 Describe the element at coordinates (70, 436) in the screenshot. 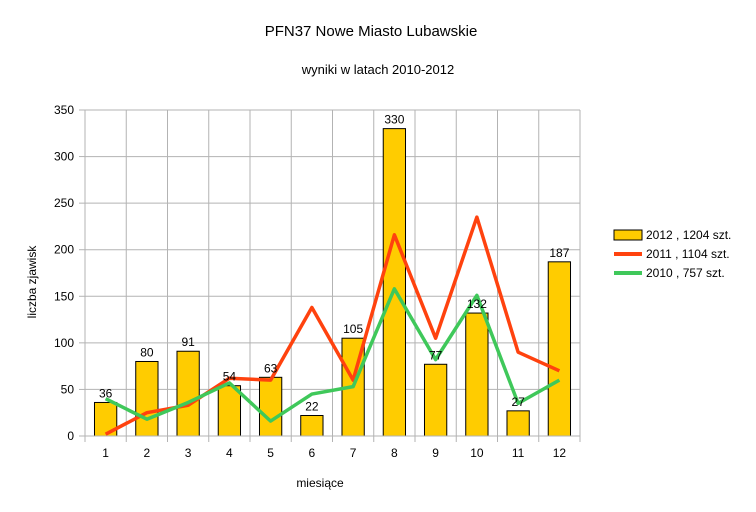

I see `y-tick-label: 0` at that location.